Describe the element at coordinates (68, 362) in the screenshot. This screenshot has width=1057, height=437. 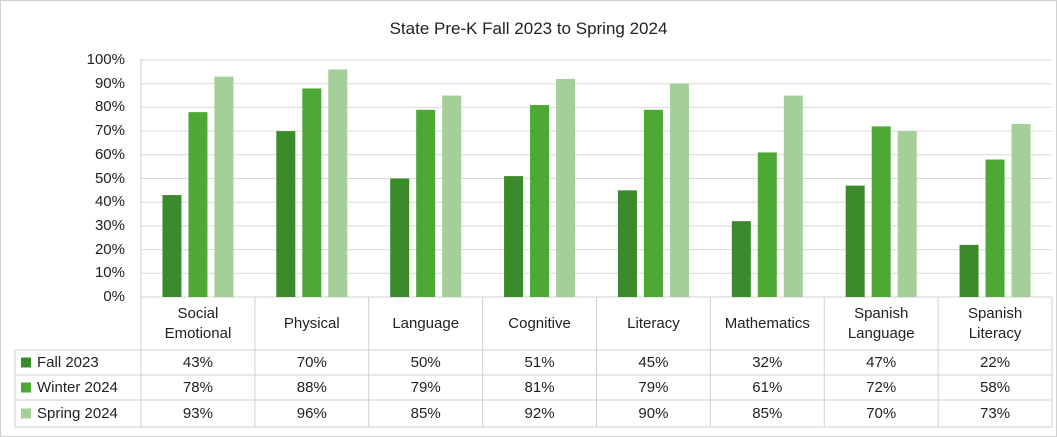
I see `legend-label: Fall 2023` at that location.